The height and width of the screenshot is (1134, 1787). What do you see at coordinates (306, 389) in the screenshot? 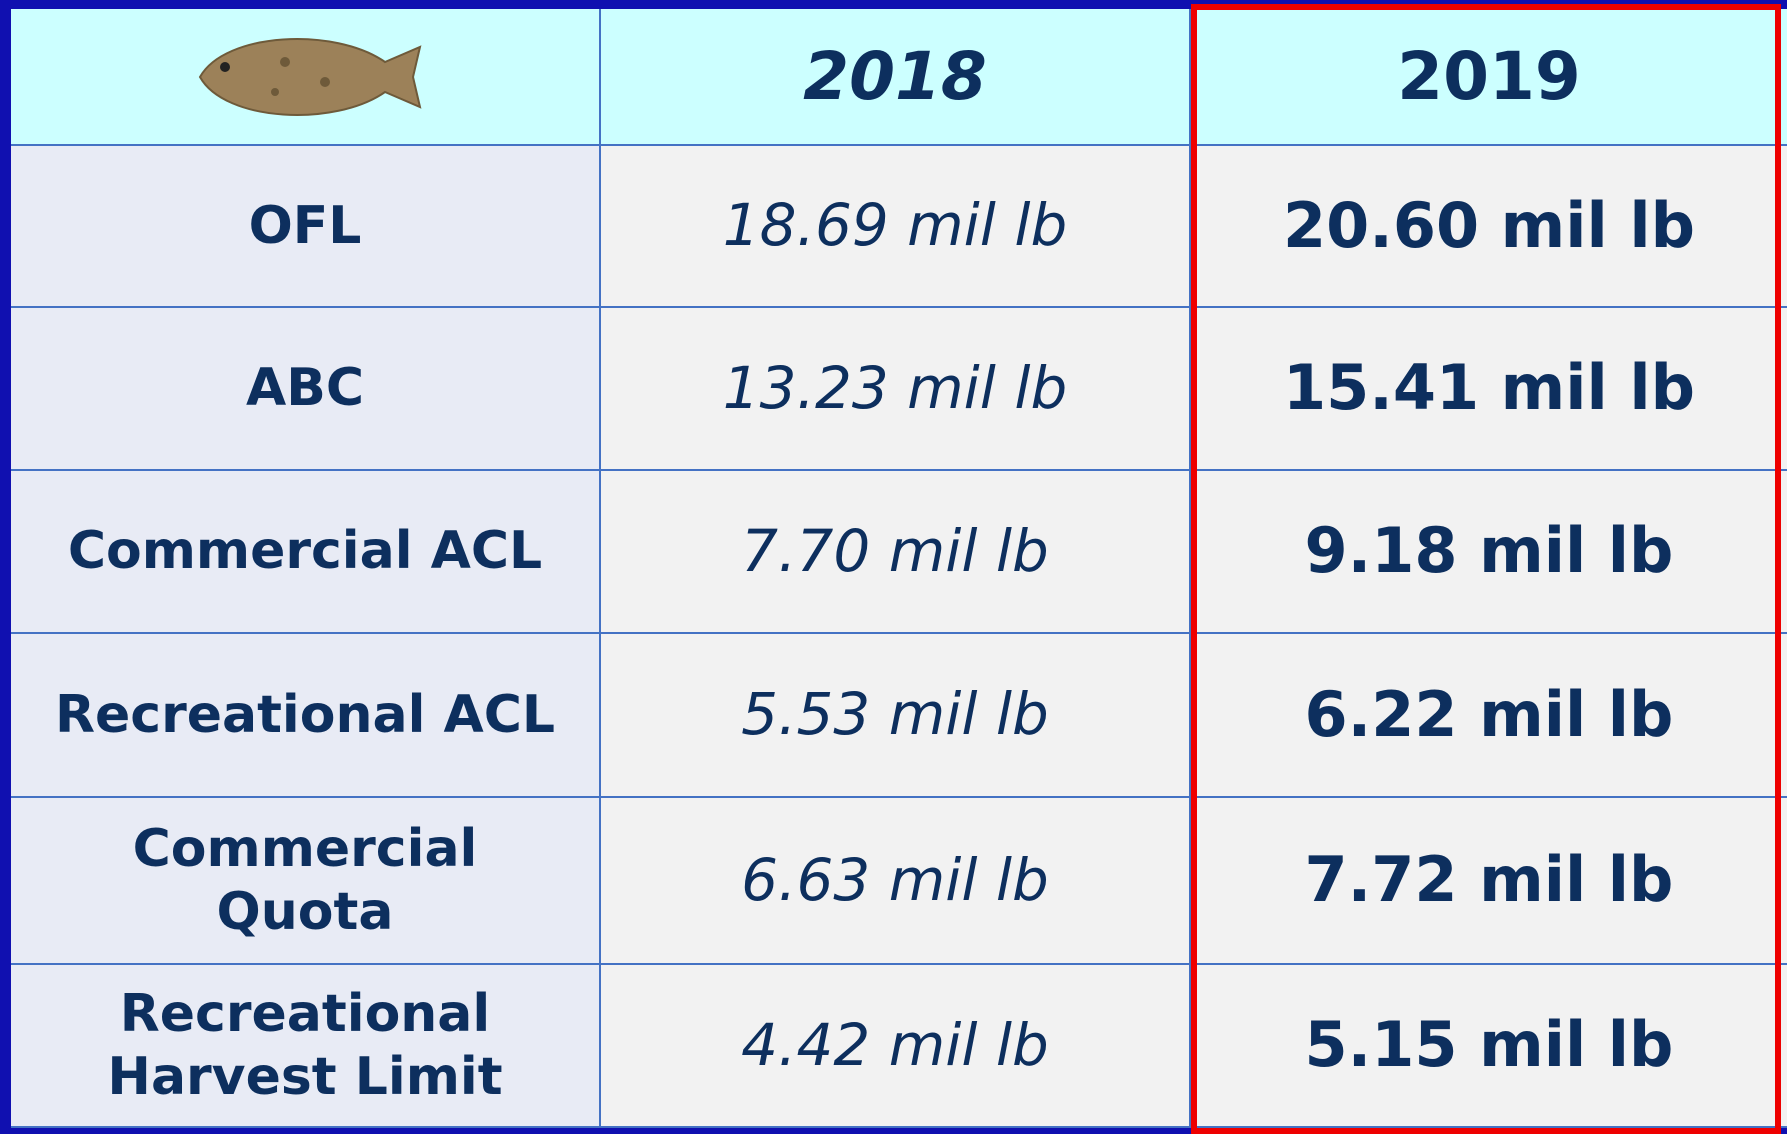
I see `row-label: ABC` at bounding box center [306, 389].